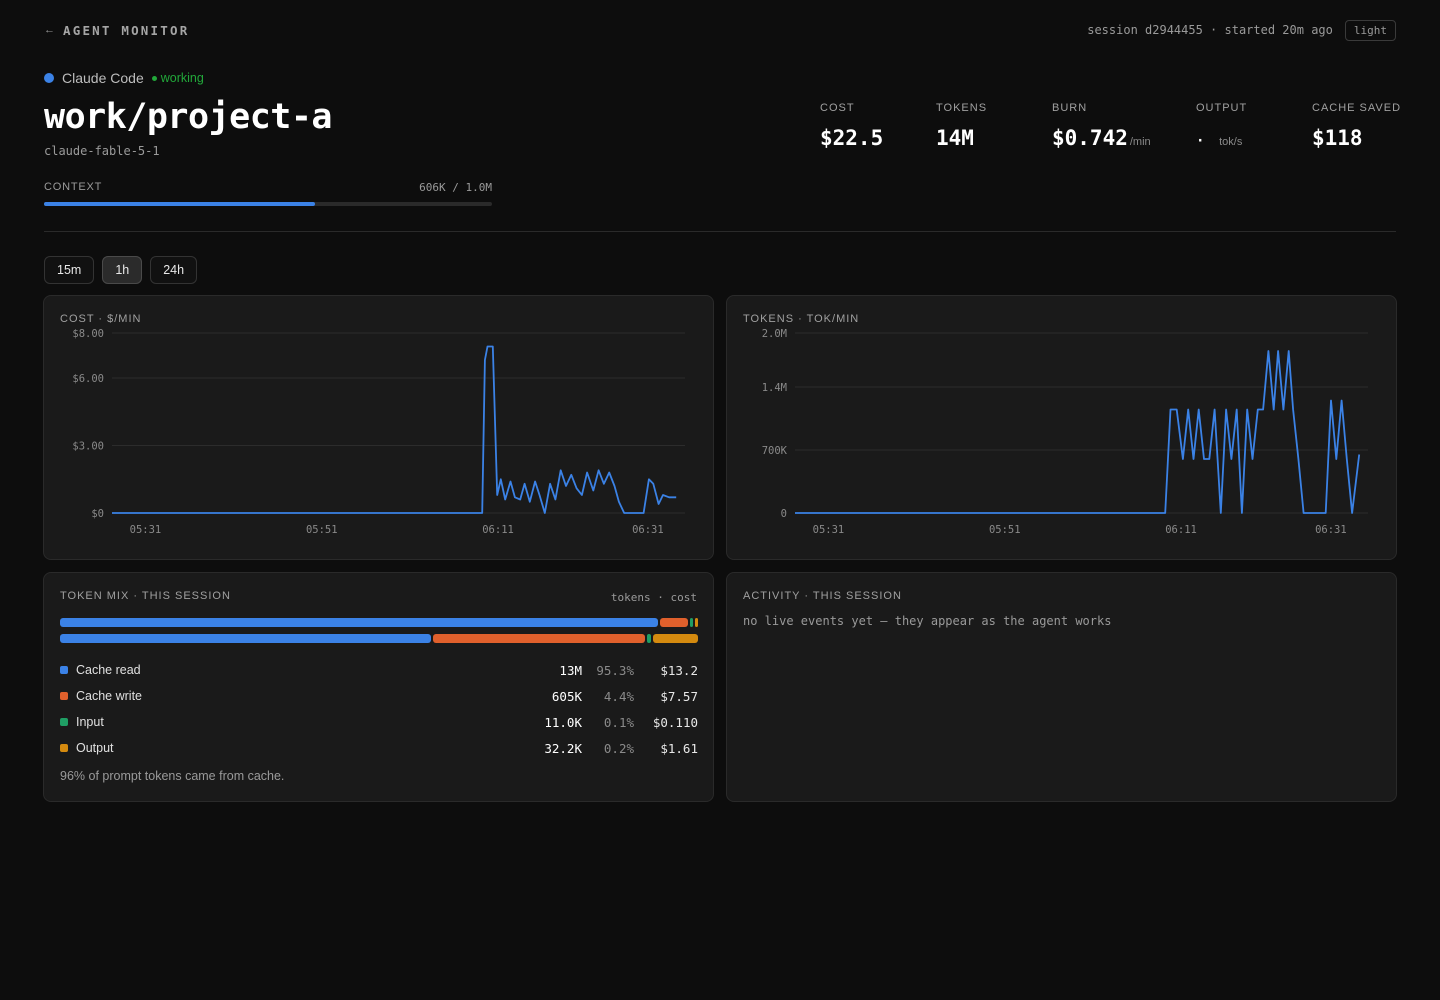 Image resolution: width=1440 pixels, height=1000 pixels. Describe the element at coordinates (88, 379) in the screenshot. I see `y-tick-label: $6.00` at that location.